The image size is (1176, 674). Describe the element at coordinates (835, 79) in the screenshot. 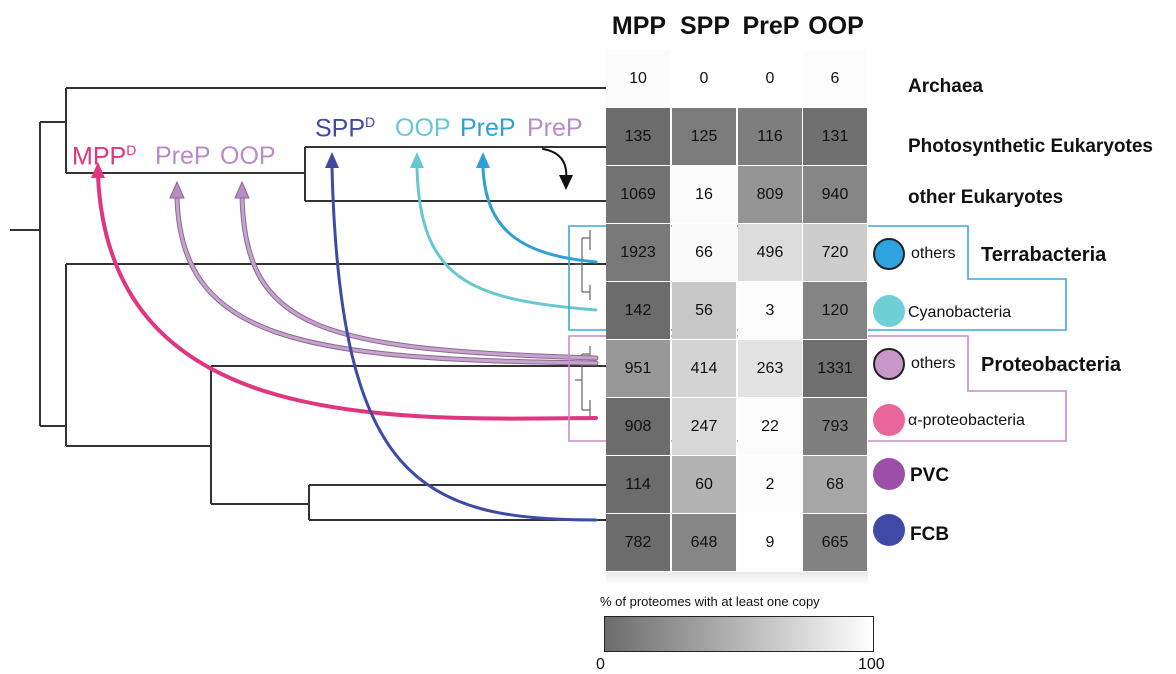

I see `heatmap-cell: 6` at that location.